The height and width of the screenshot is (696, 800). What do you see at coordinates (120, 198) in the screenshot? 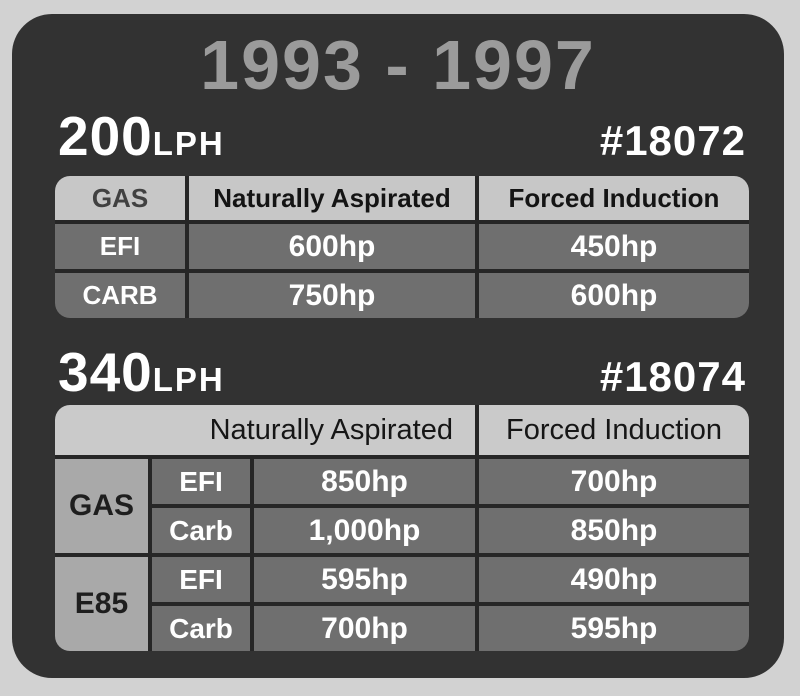
I see `col-header-gas: GAS` at bounding box center [120, 198].